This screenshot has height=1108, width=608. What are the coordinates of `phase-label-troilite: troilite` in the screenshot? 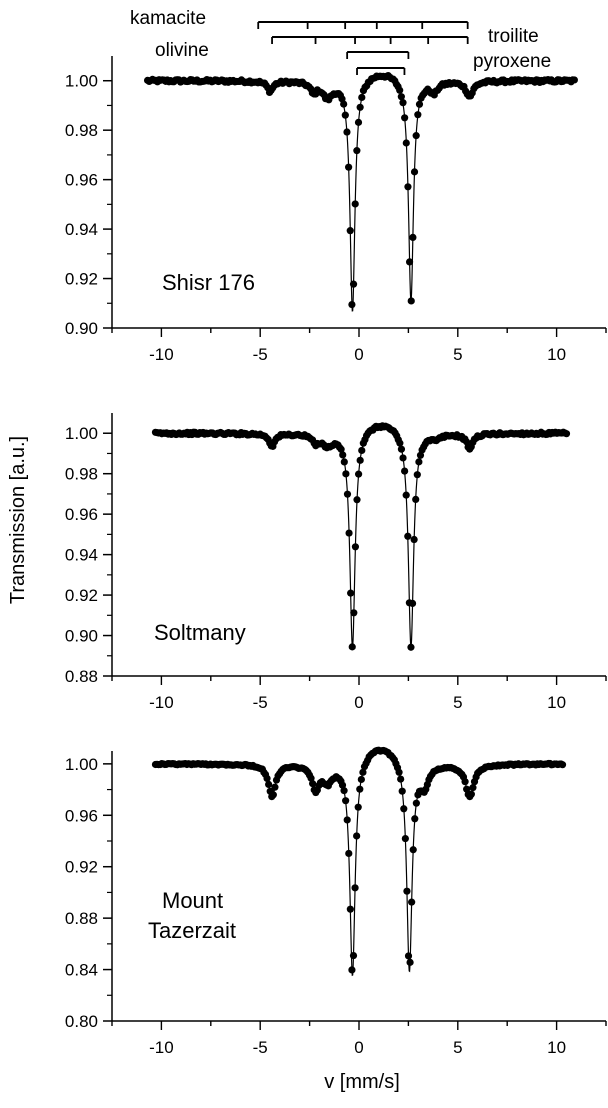 It's located at (513, 36).